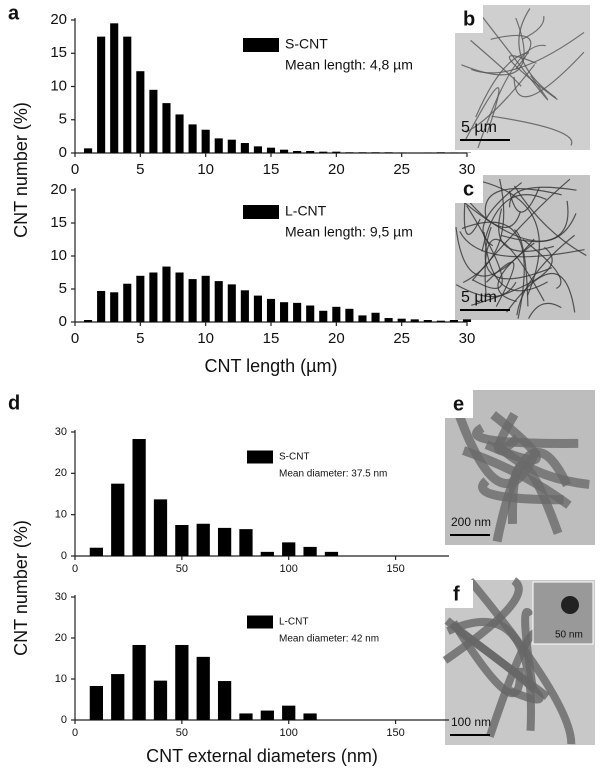 Image resolution: width=600 pixels, height=772 pixels. I want to click on x-tick-label: 5, so click(140, 338).